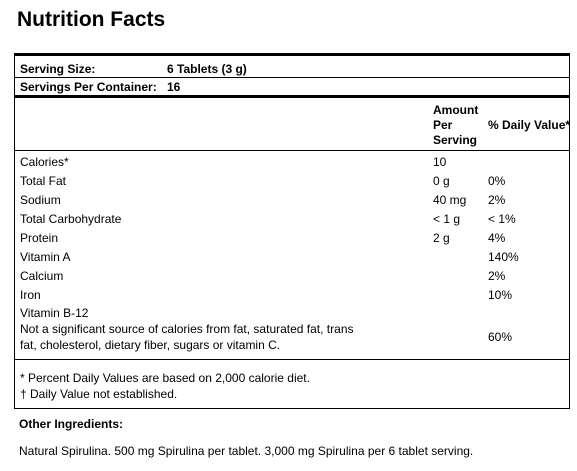 The image size is (577, 471). What do you see at coordinates (456, 110) in the screenshot?
I see `amount-header-line1: Amount` at bounding box center [456, 110].